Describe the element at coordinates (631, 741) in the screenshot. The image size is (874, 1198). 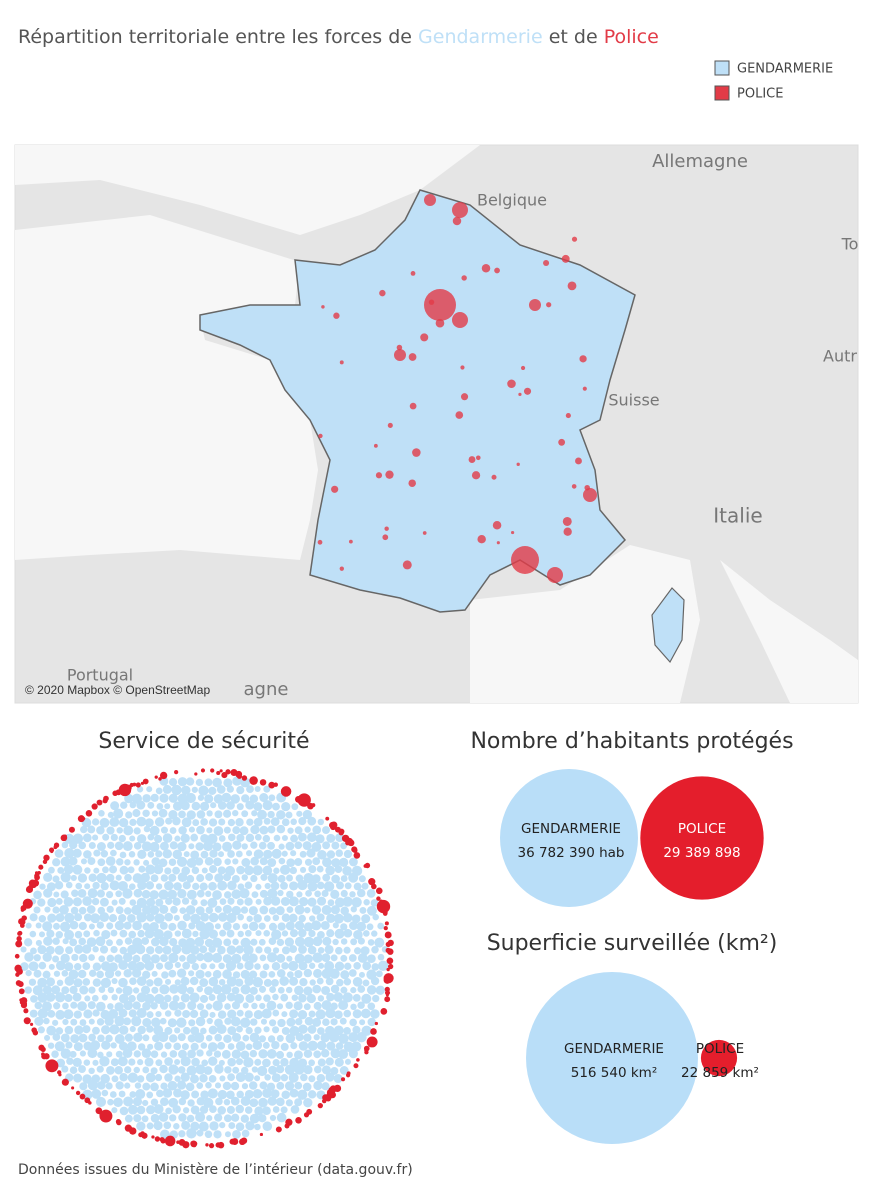
I see `chart-title: Nombre d’habitants protégés` at that location.